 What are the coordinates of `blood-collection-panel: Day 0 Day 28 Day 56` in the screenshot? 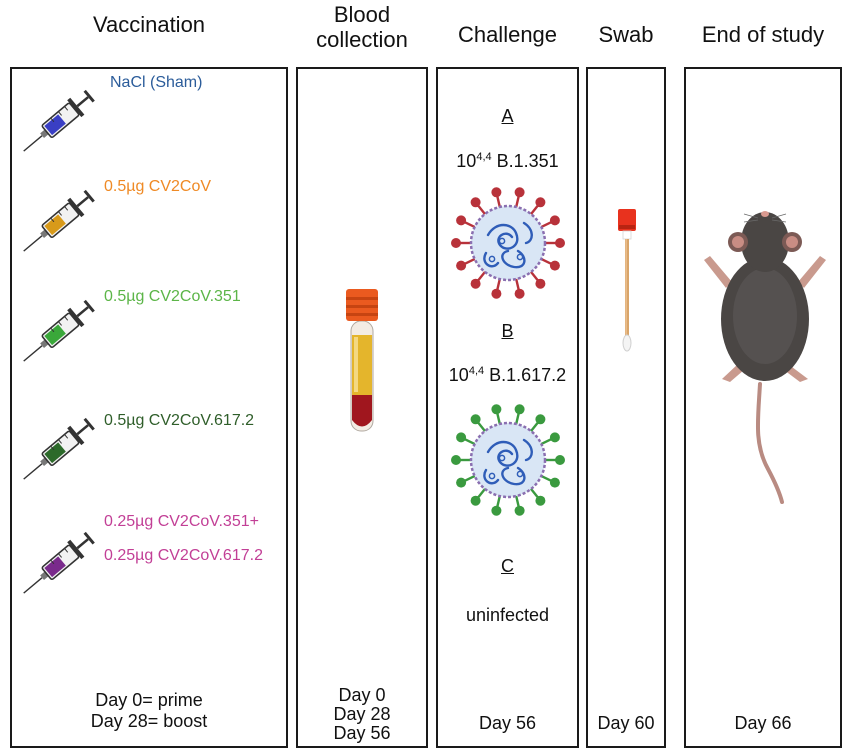 It's located at (362, 407).